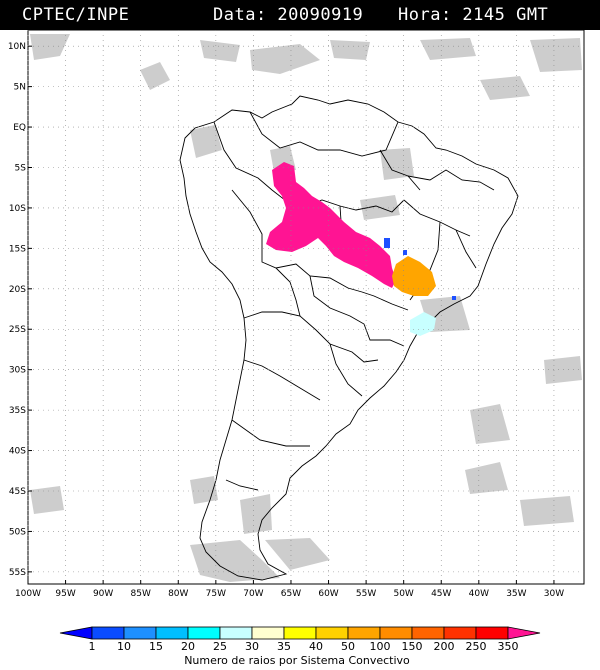 The height and width of the screenshot is (670, 600). Describe the element at coordinates (444, 646) in the screenshot. I see `colorbar-tick-label: 200` at that location.